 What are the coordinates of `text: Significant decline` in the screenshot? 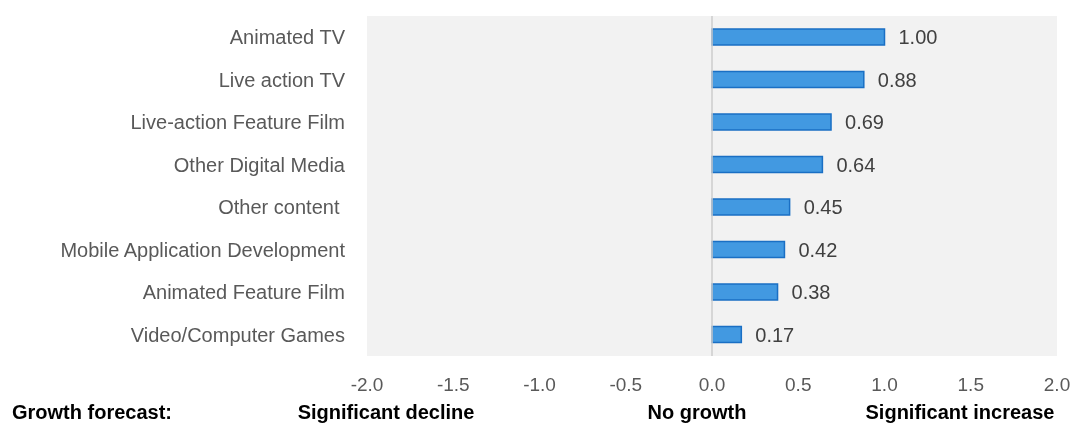 It's located at (386, 412).